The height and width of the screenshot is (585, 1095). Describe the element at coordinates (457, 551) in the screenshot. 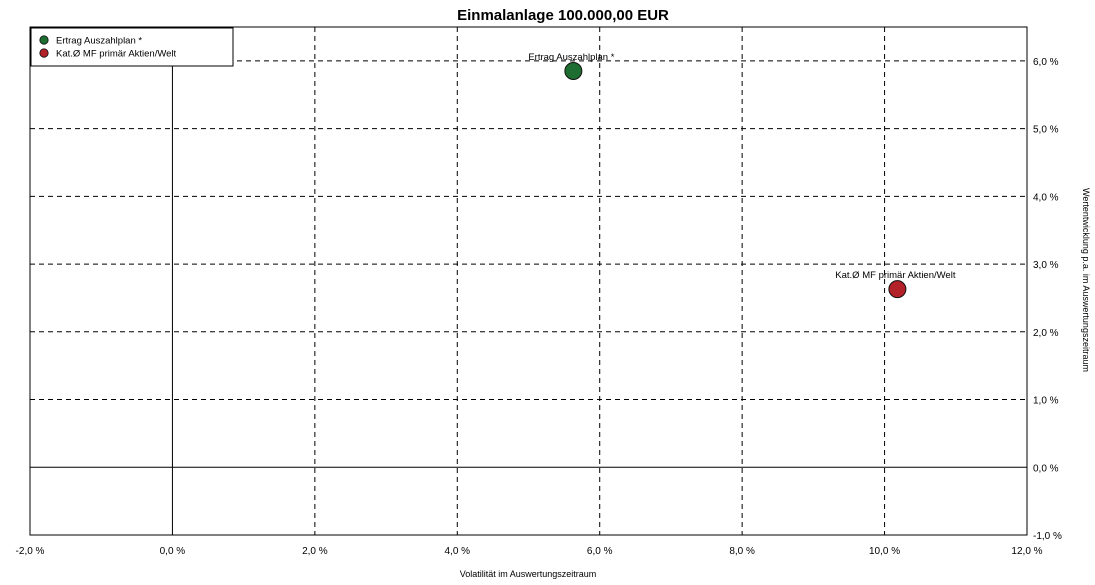

I see `x-tick-label: 4,0 %` at that location.